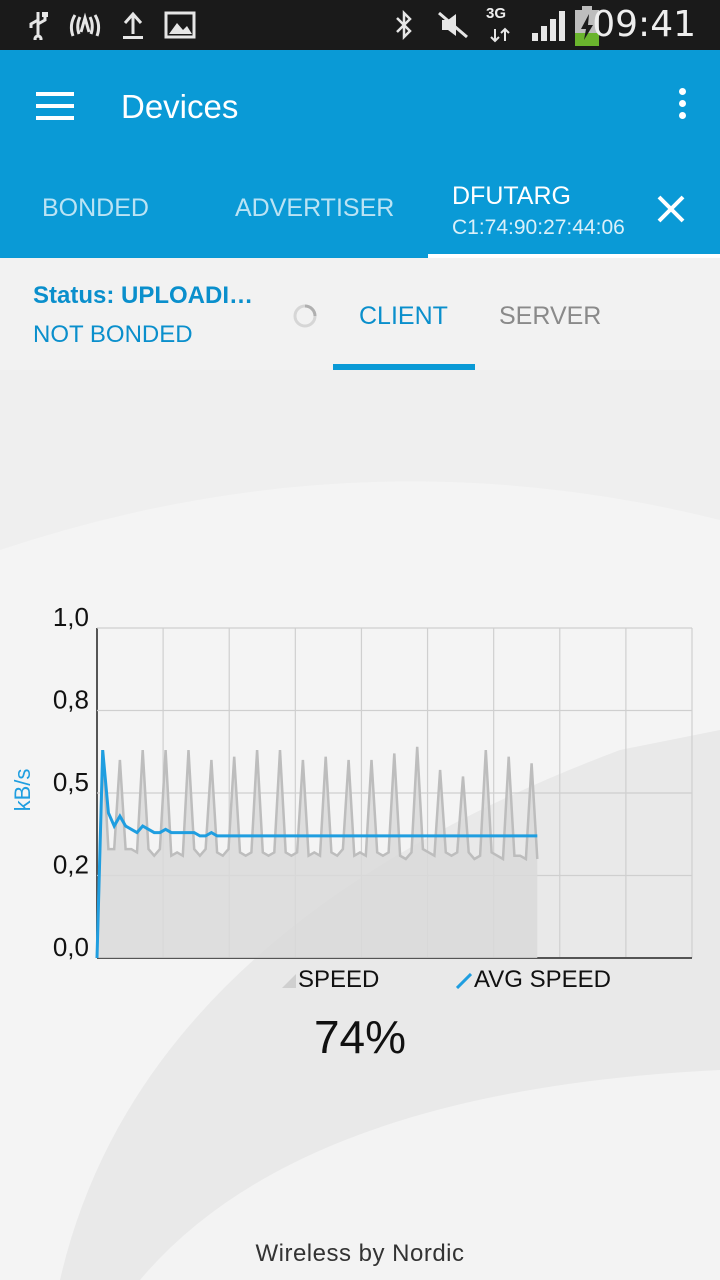 The image size is (720, 1280). I want to click on system-status-bar: 3G 09:41, so click(360, 25).